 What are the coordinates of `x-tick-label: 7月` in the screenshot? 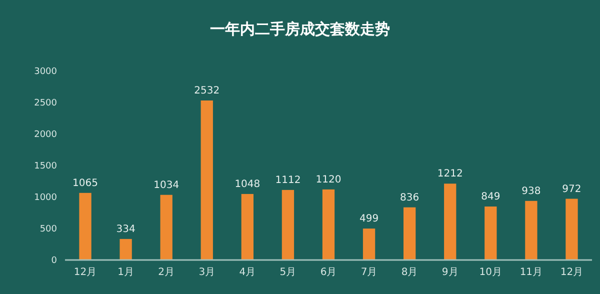 It's located at (369, 272).